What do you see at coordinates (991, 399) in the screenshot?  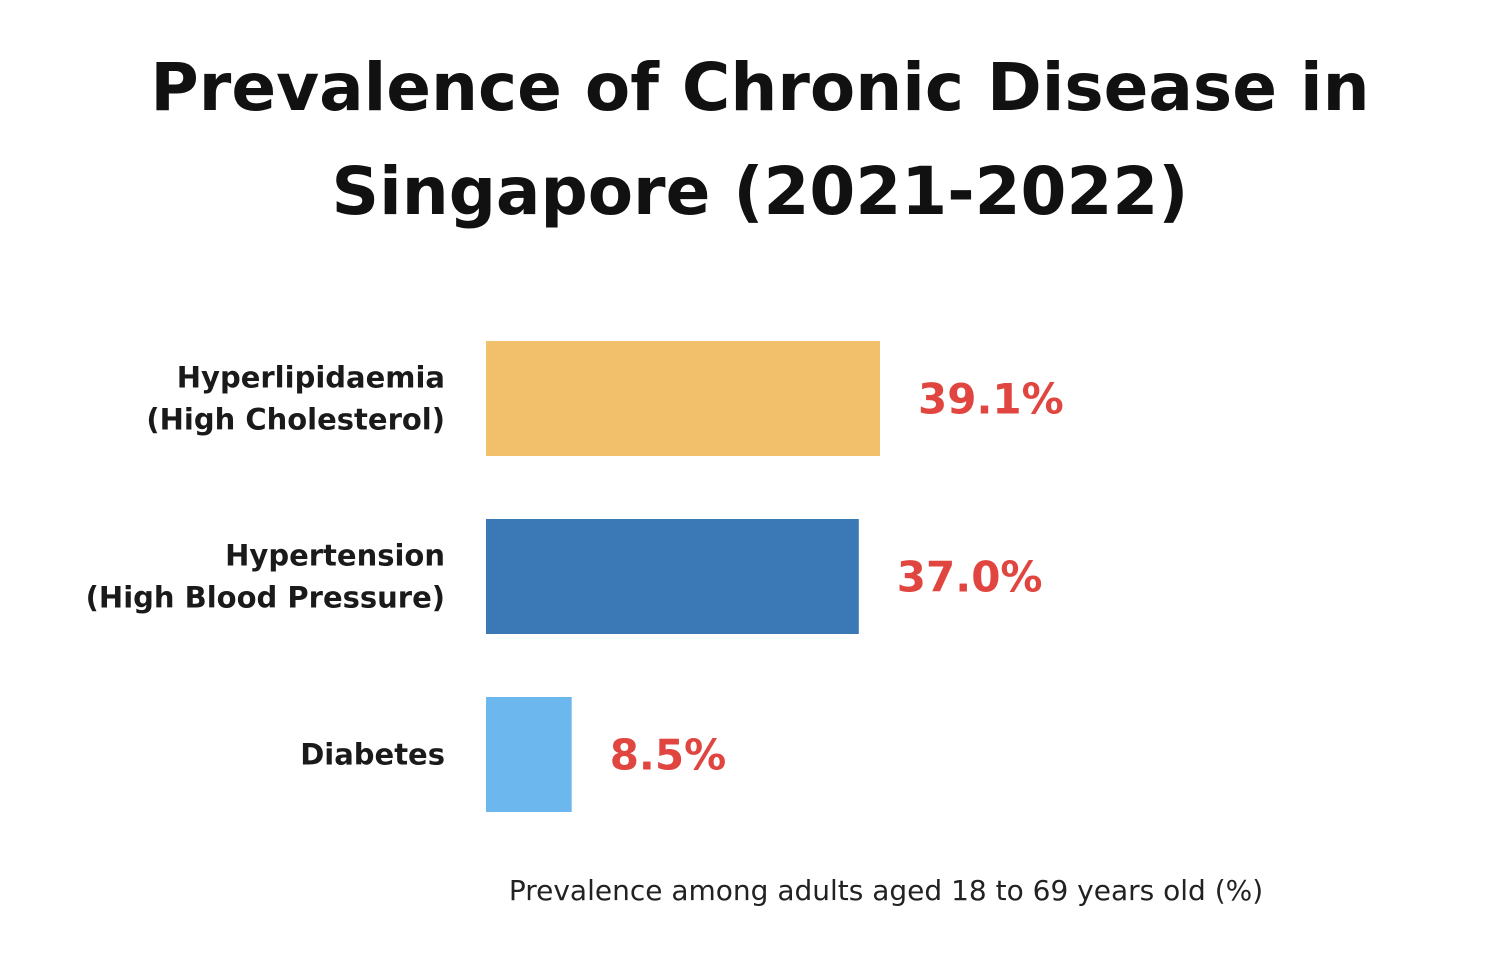 I see `value-label-1: 39.1%` at bounding box center [991, 399].